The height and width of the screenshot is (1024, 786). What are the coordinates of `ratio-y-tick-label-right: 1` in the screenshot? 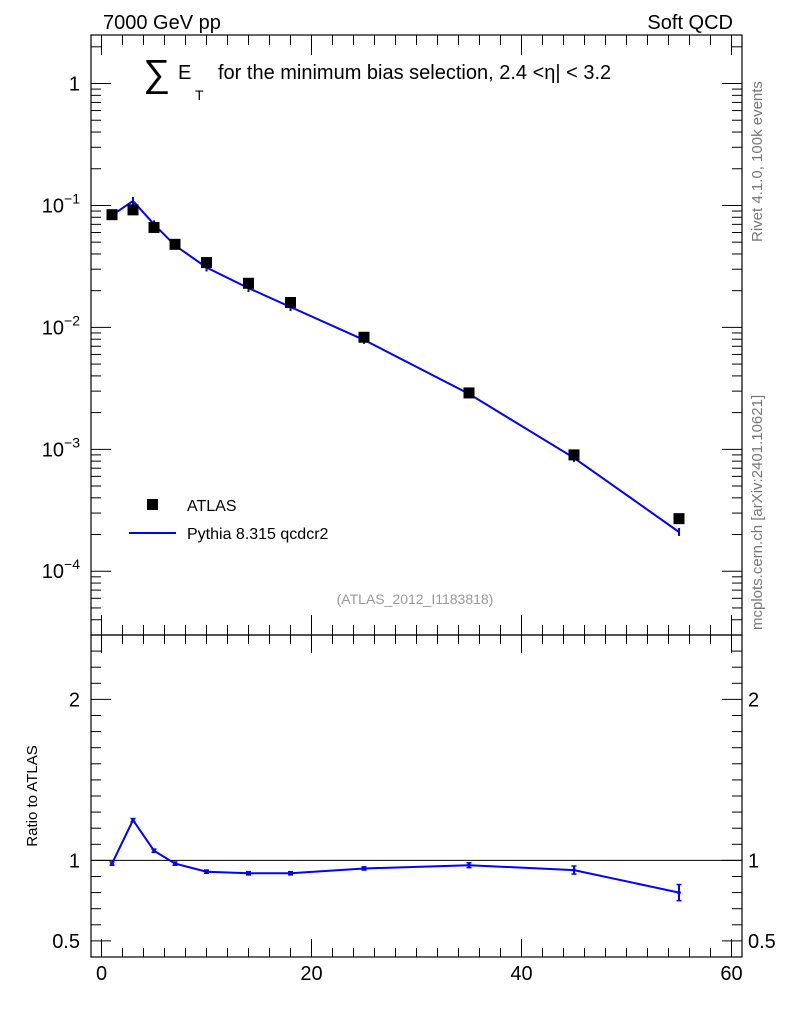 It's located at (753, 861).